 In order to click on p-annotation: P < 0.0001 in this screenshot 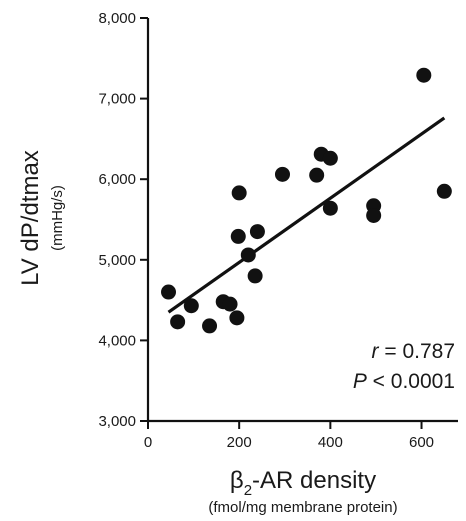, I will do `click(404, 381)`.